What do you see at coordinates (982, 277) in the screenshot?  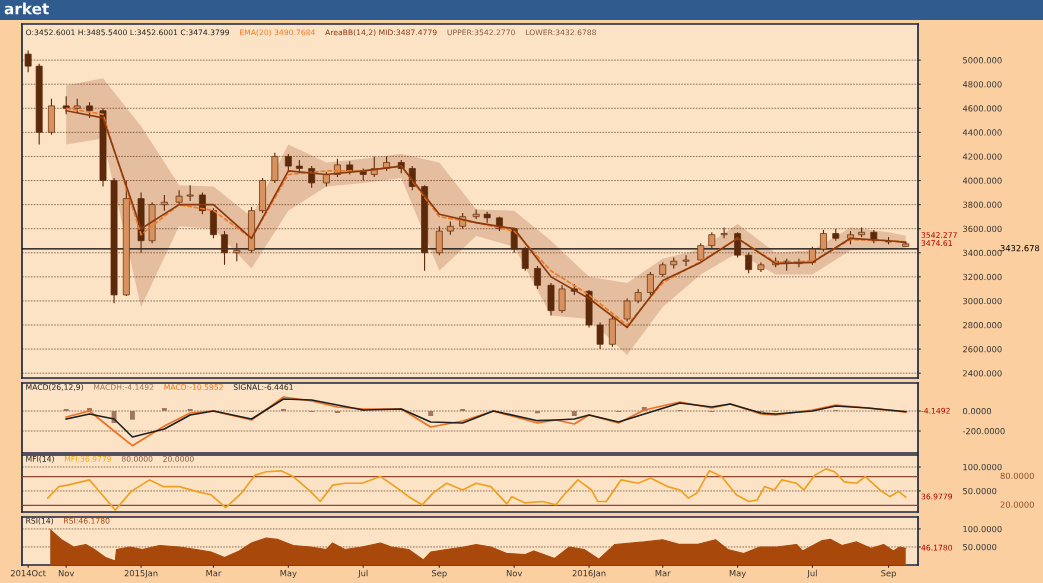 I see `y-tick-label: 3200.000` at bounding box center [982, 277].